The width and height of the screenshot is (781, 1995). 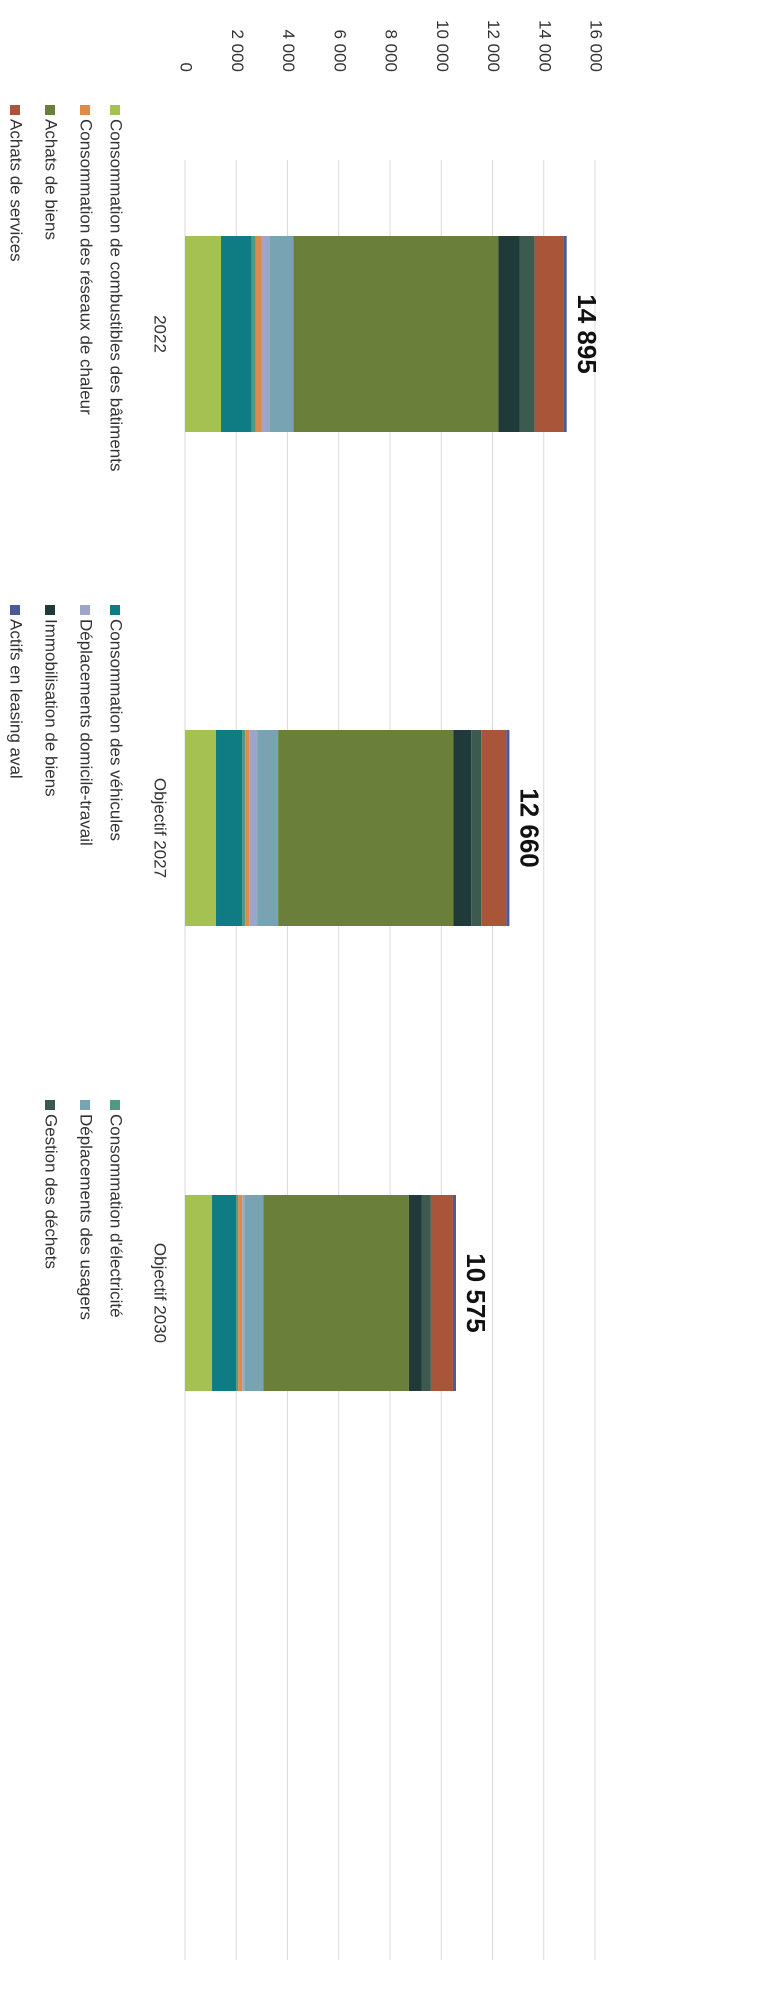 What do you see at coordinates (16, 699) in the screenshot?
I see `legend-label: Actifs en leasing aval` at bounding box center [16, 699].